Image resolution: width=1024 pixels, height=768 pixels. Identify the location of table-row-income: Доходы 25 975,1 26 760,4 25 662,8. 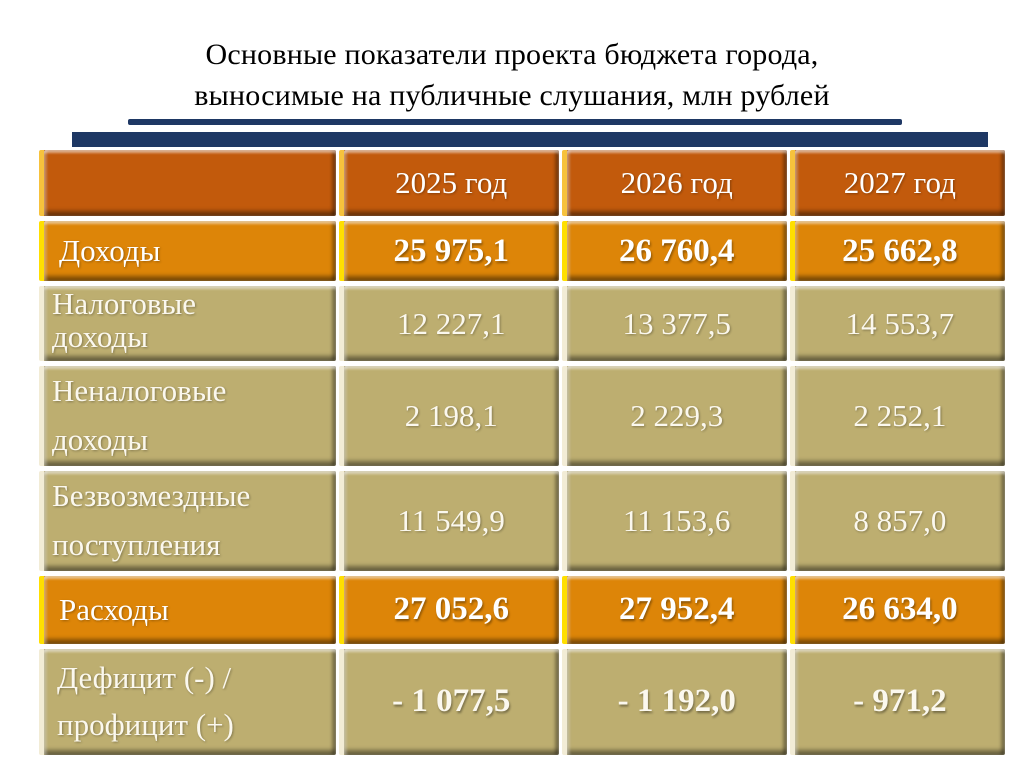
(522, 251).